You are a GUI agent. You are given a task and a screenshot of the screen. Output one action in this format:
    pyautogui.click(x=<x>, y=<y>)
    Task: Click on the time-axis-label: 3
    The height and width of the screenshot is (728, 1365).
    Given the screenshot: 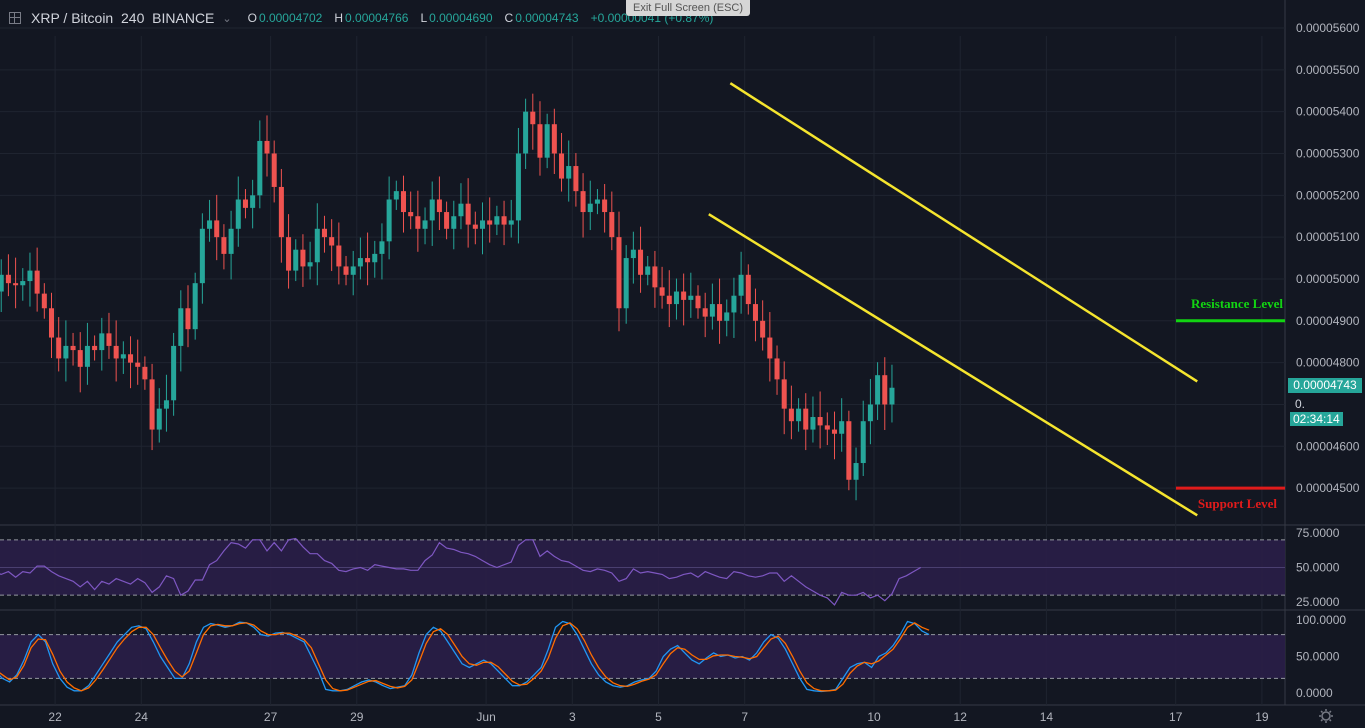 What is the action you would take?
    pyautogui.click(x=572, y=717)
    